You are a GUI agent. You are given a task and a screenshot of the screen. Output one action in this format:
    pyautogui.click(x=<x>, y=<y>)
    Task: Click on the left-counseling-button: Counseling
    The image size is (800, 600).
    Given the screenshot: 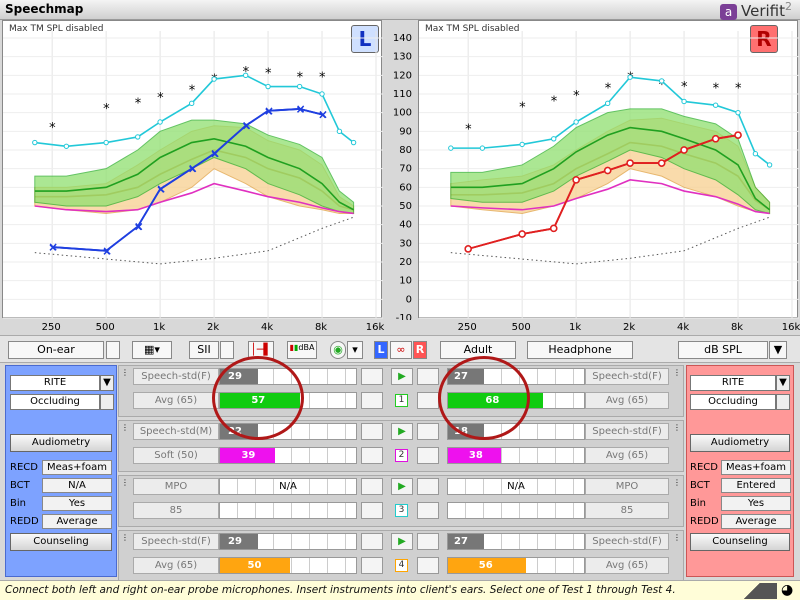 What is the action you would take?
    pyautogui.click(x=61, y=542)
    